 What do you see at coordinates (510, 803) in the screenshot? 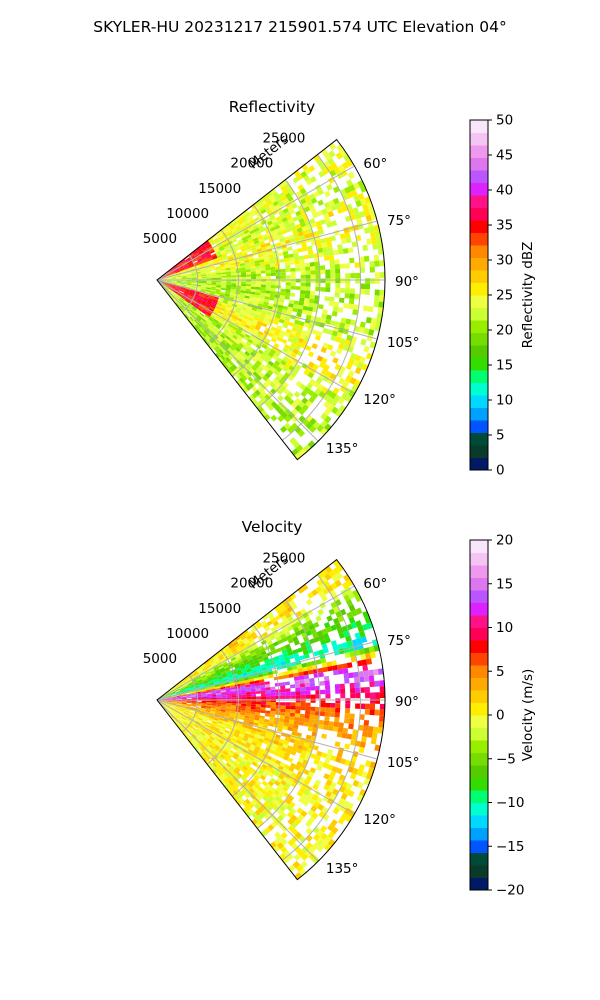
I see `colorbar-tick-label: −10` at bounding box center [510, 803].